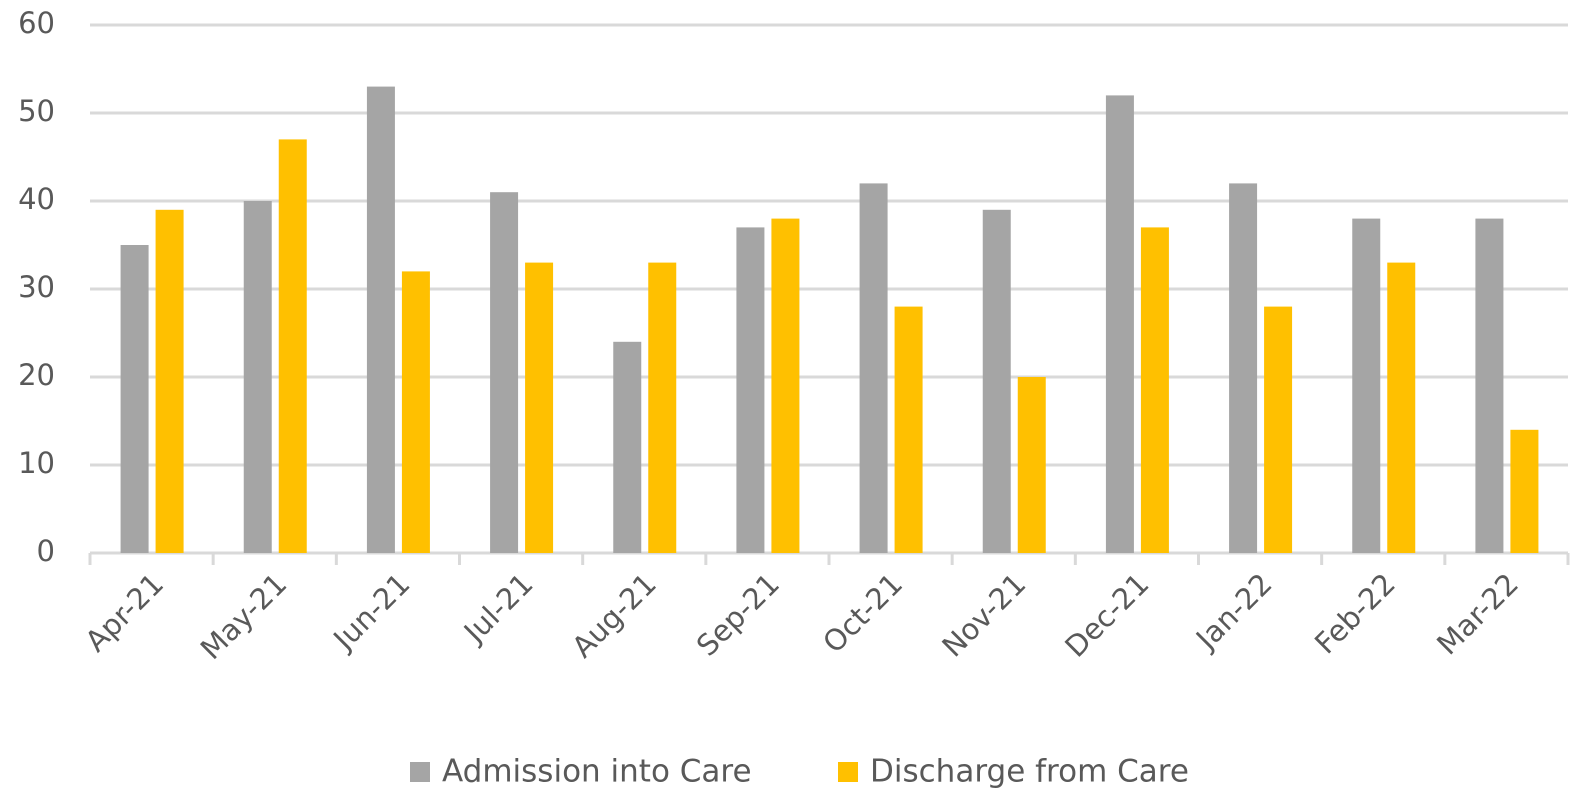 The height and width of the screenshot is (802, 1583). What do you see at coordinates (1106, 615) in the screenshot?
I see `x-tick-label: Dec-21` at bounding box center [1106, 615].